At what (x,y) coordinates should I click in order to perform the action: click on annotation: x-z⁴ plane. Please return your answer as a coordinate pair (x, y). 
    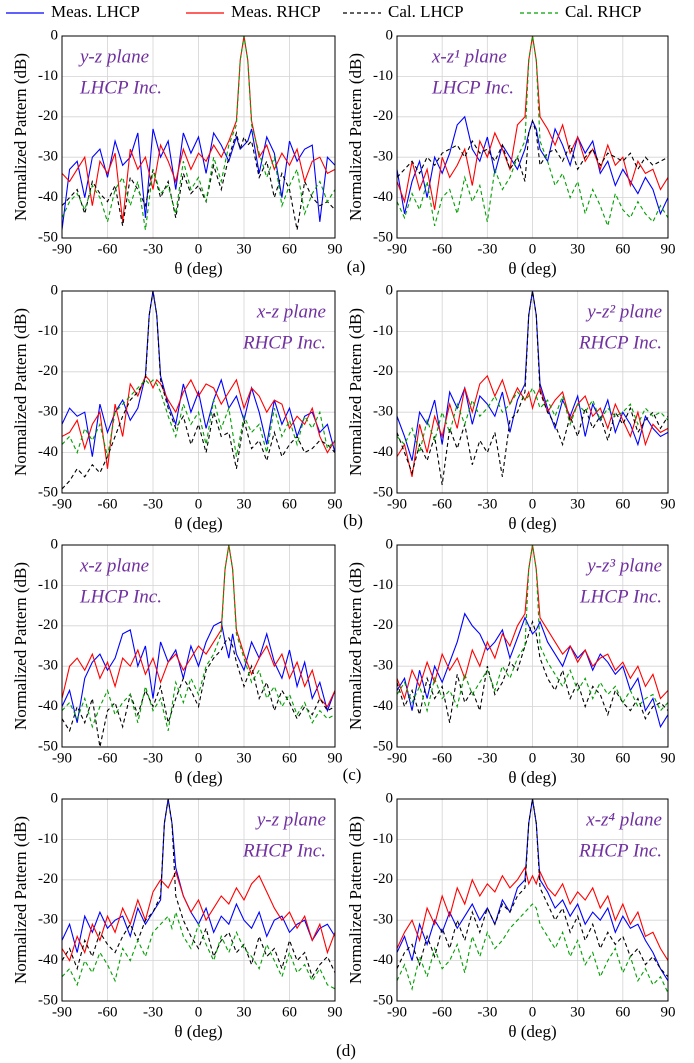
    Looking at the image, I should click on (623, 819).